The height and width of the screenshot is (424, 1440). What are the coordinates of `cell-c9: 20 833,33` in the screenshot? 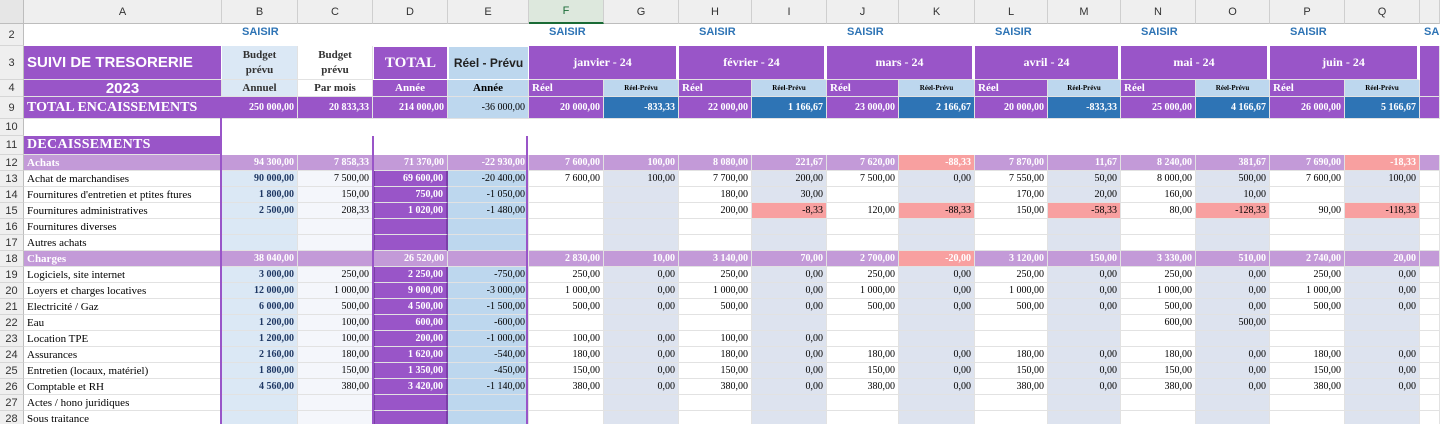 It's located at (335, 108).